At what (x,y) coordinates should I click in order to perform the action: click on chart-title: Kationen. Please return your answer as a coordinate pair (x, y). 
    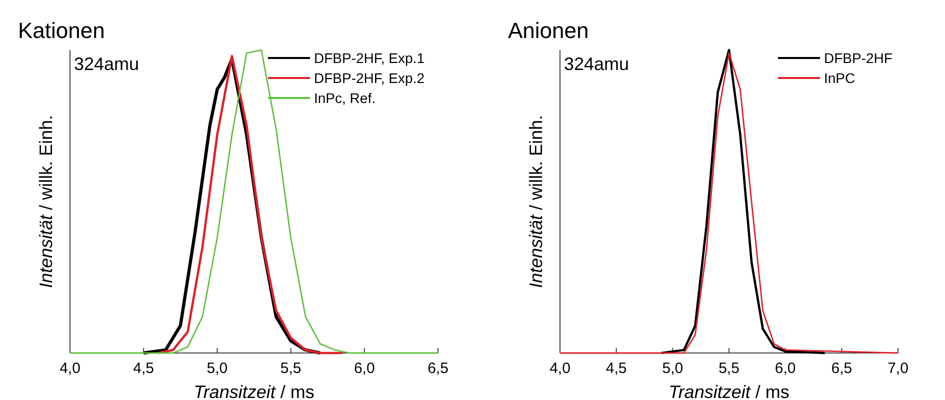
    Looking at the image, I should click on (61, 30).